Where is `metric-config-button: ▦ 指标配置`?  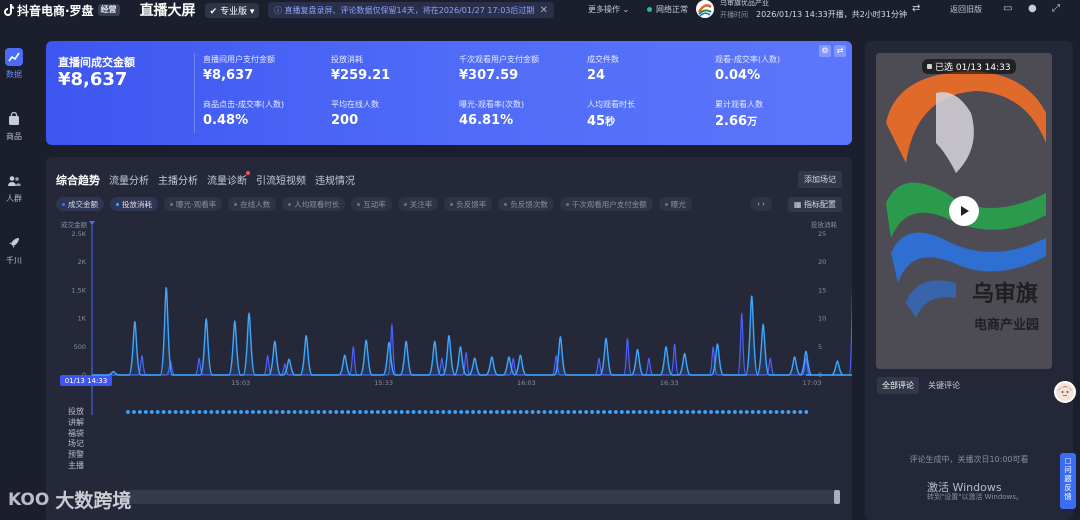 metric-config-button: ▦ 指标配置 is located at coordinates (814, 204).